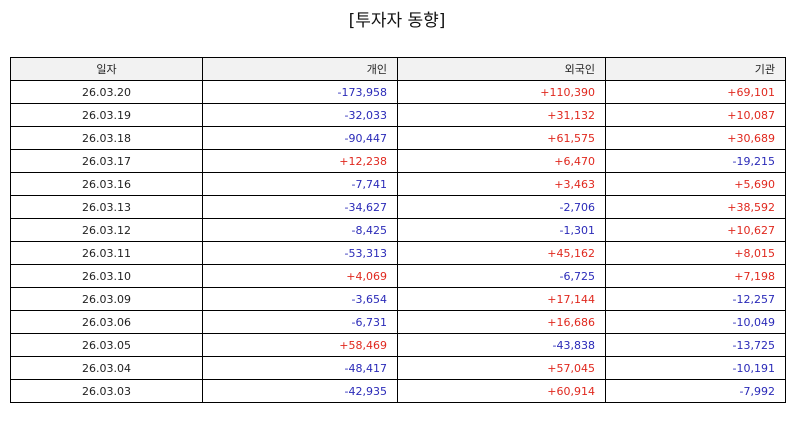 The image size is (794, 425). Describe the element at coordinates (300, 184) in the screenshot. I see `individual-cell: -7,741` at that location.